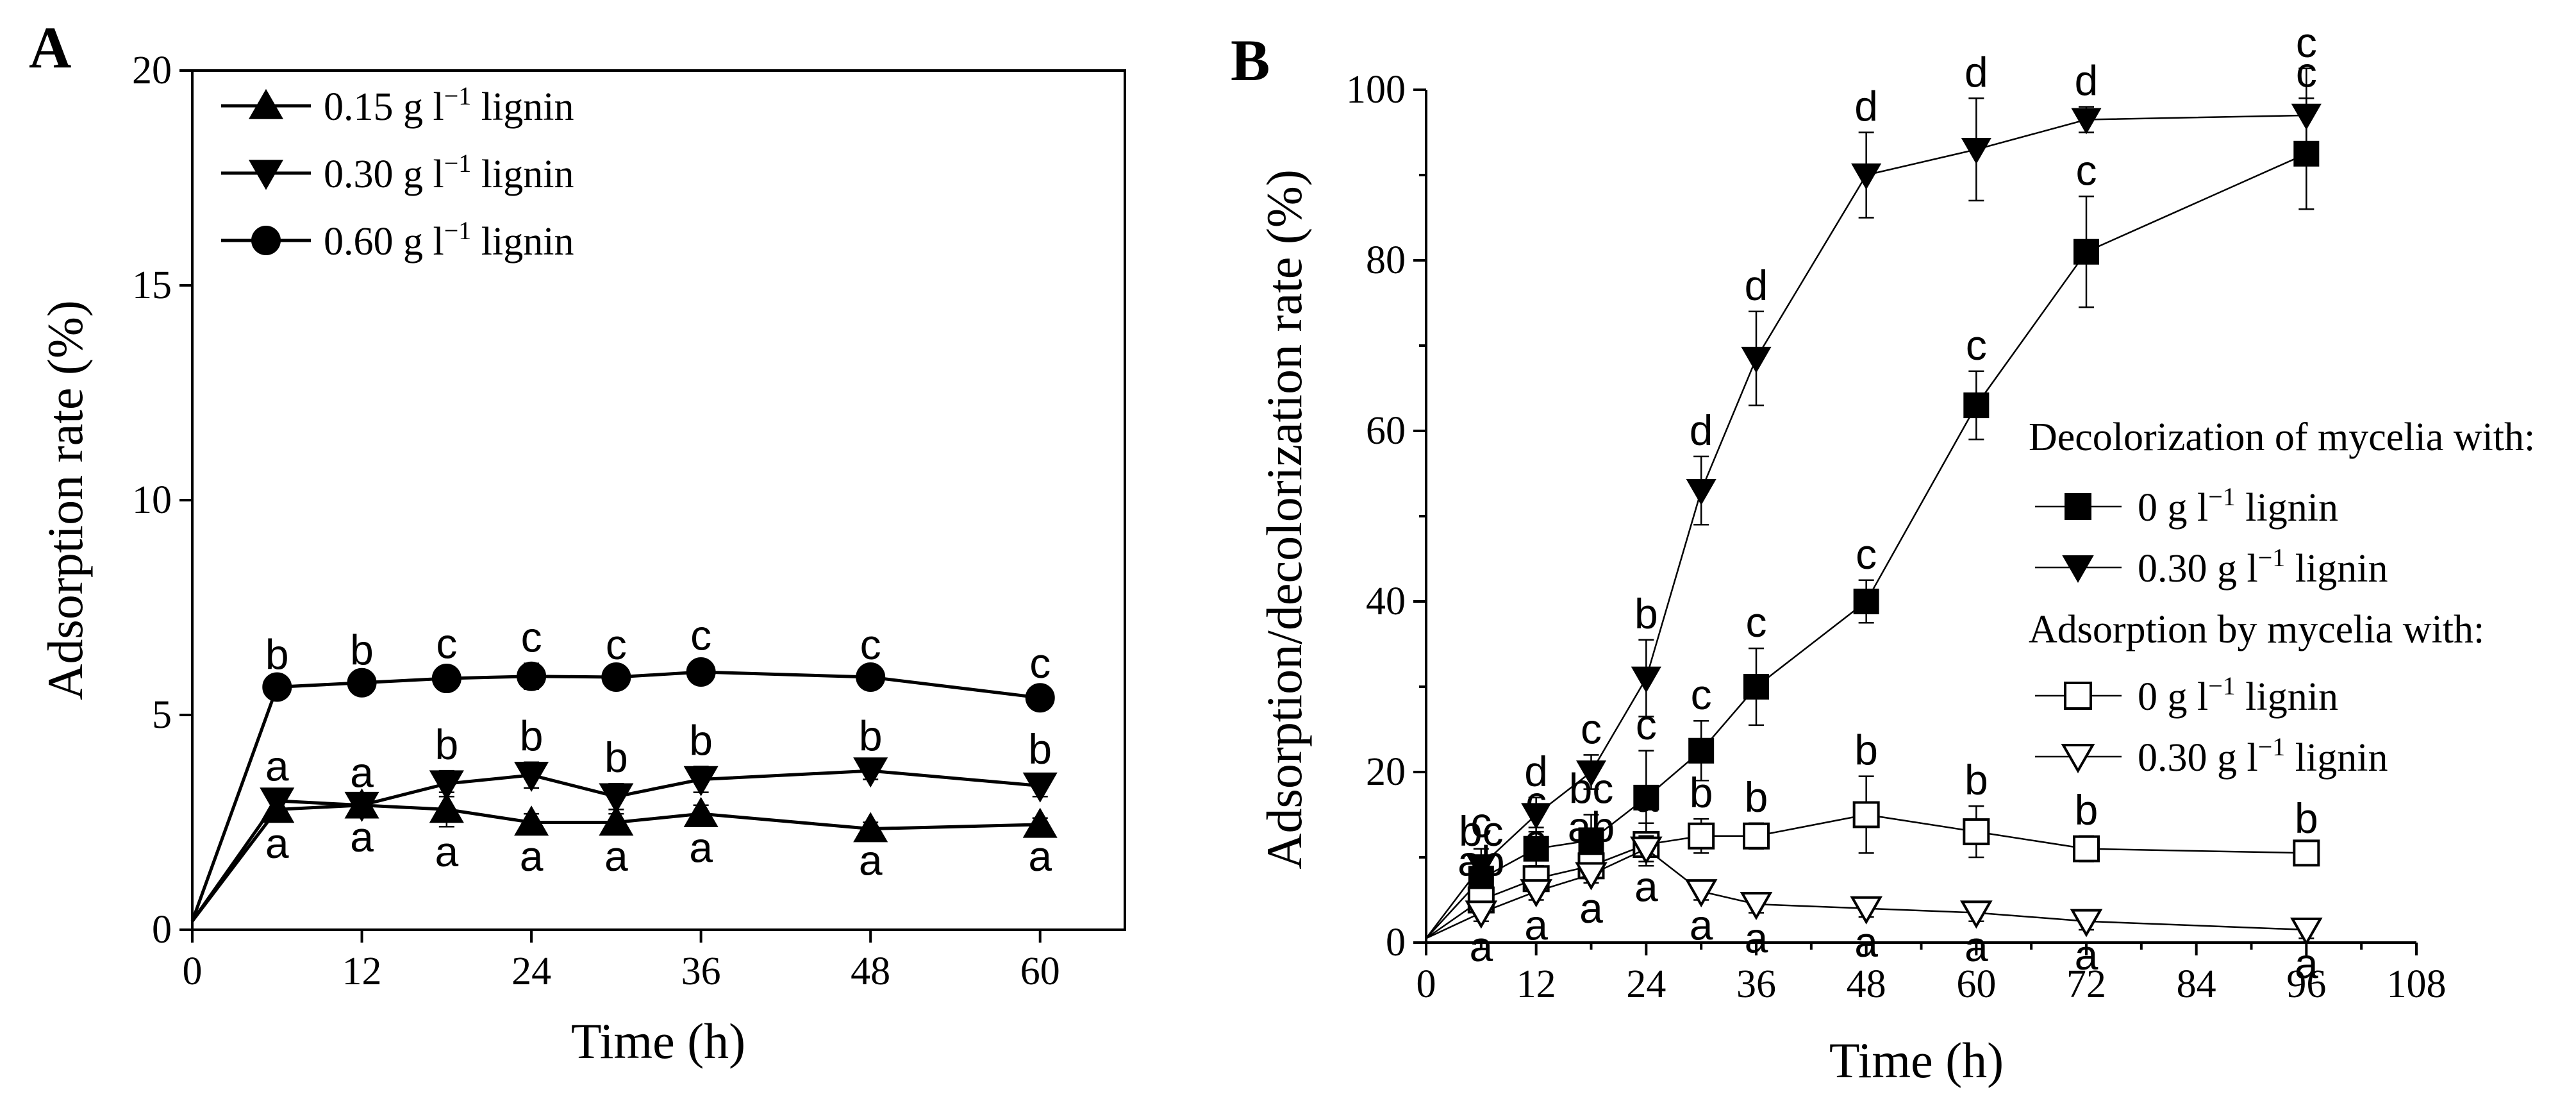 This screenshot has width=2576, height=1117. I want to click on legend-a-entry-0: 0.15 g l−1 lignin, so click(397, 105).